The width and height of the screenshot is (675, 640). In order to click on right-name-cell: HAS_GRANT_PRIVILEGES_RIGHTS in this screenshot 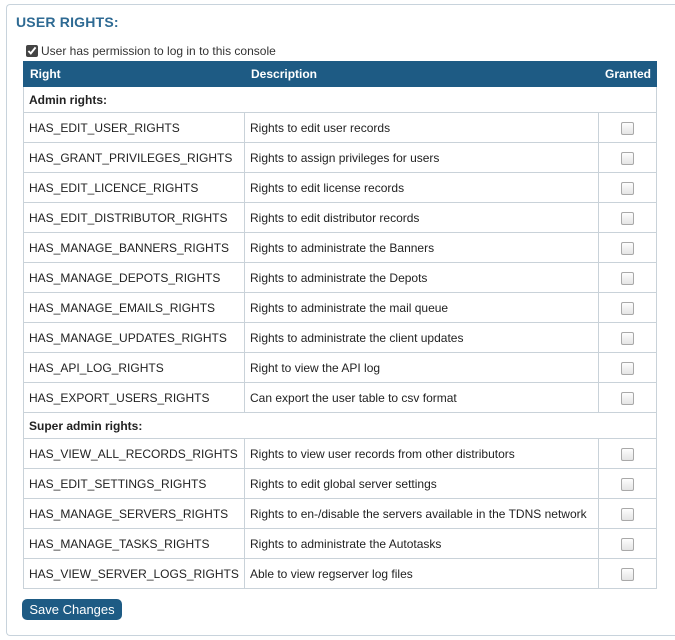, I will do `click(134, 157)`.